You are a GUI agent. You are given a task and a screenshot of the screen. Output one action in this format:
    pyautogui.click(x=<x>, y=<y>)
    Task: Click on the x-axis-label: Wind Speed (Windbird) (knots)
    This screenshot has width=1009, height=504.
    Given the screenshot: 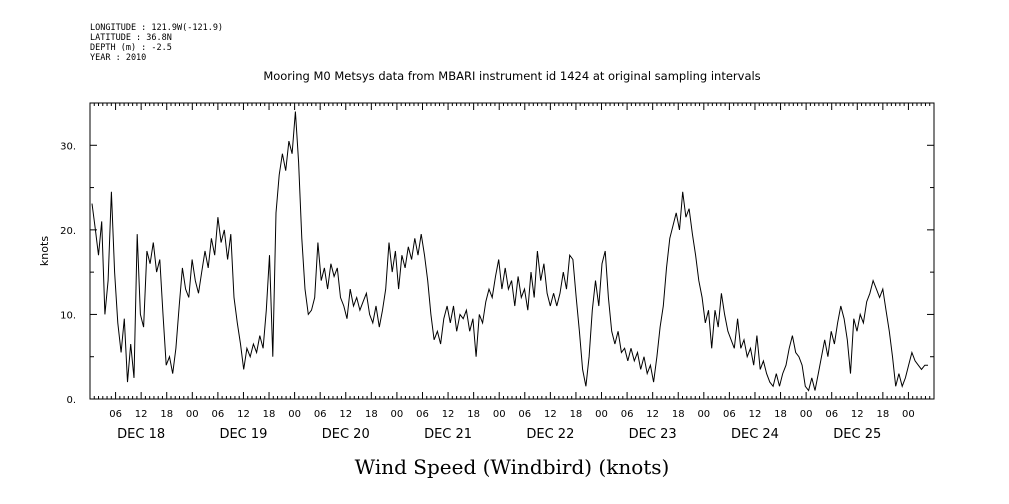 What is the action you would take?
    pyautogui.click(x=512, y=467)
    